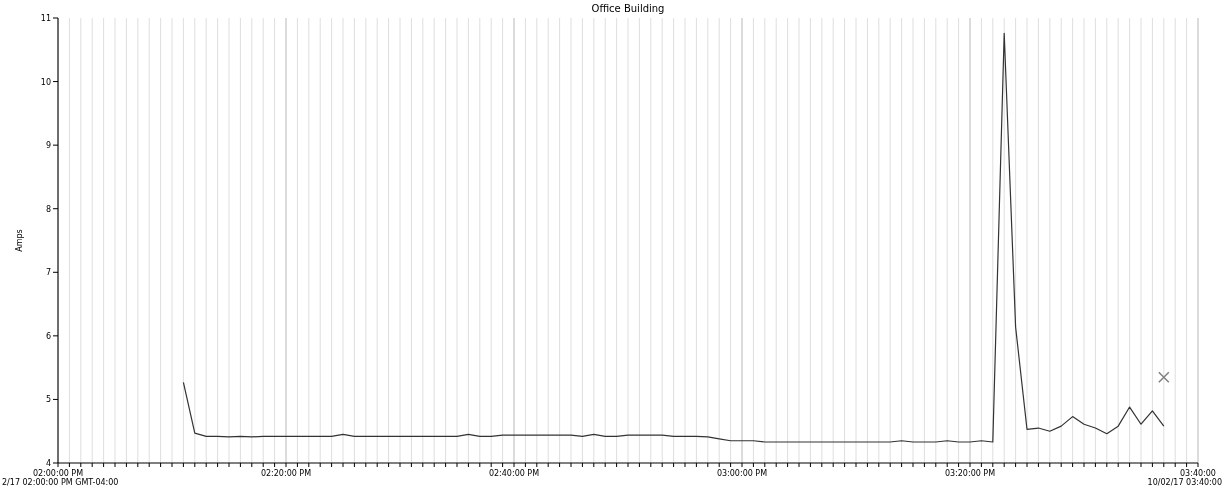  Describe the element at coordinates (58, 473) in the screenshot. I see `x-tick-label: 02:00:00 PM` at that location.